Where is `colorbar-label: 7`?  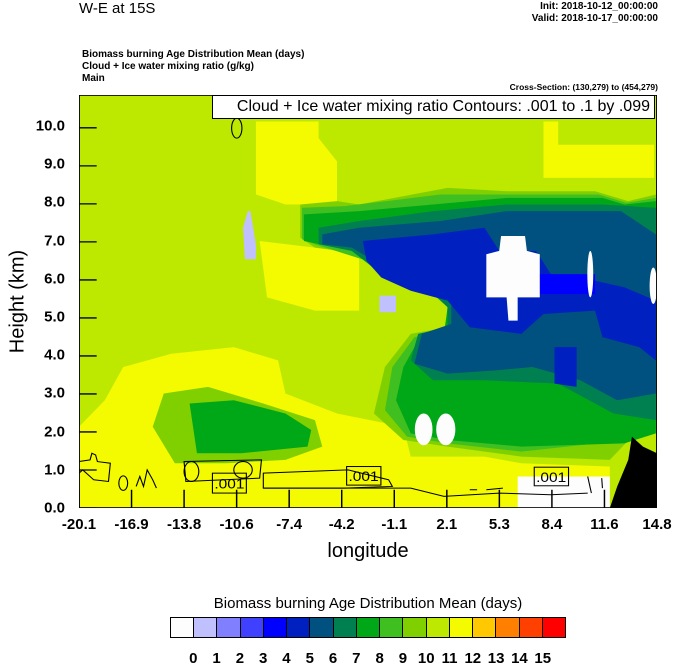
colorbar-label: 7 is located at coordinates (356, 658).